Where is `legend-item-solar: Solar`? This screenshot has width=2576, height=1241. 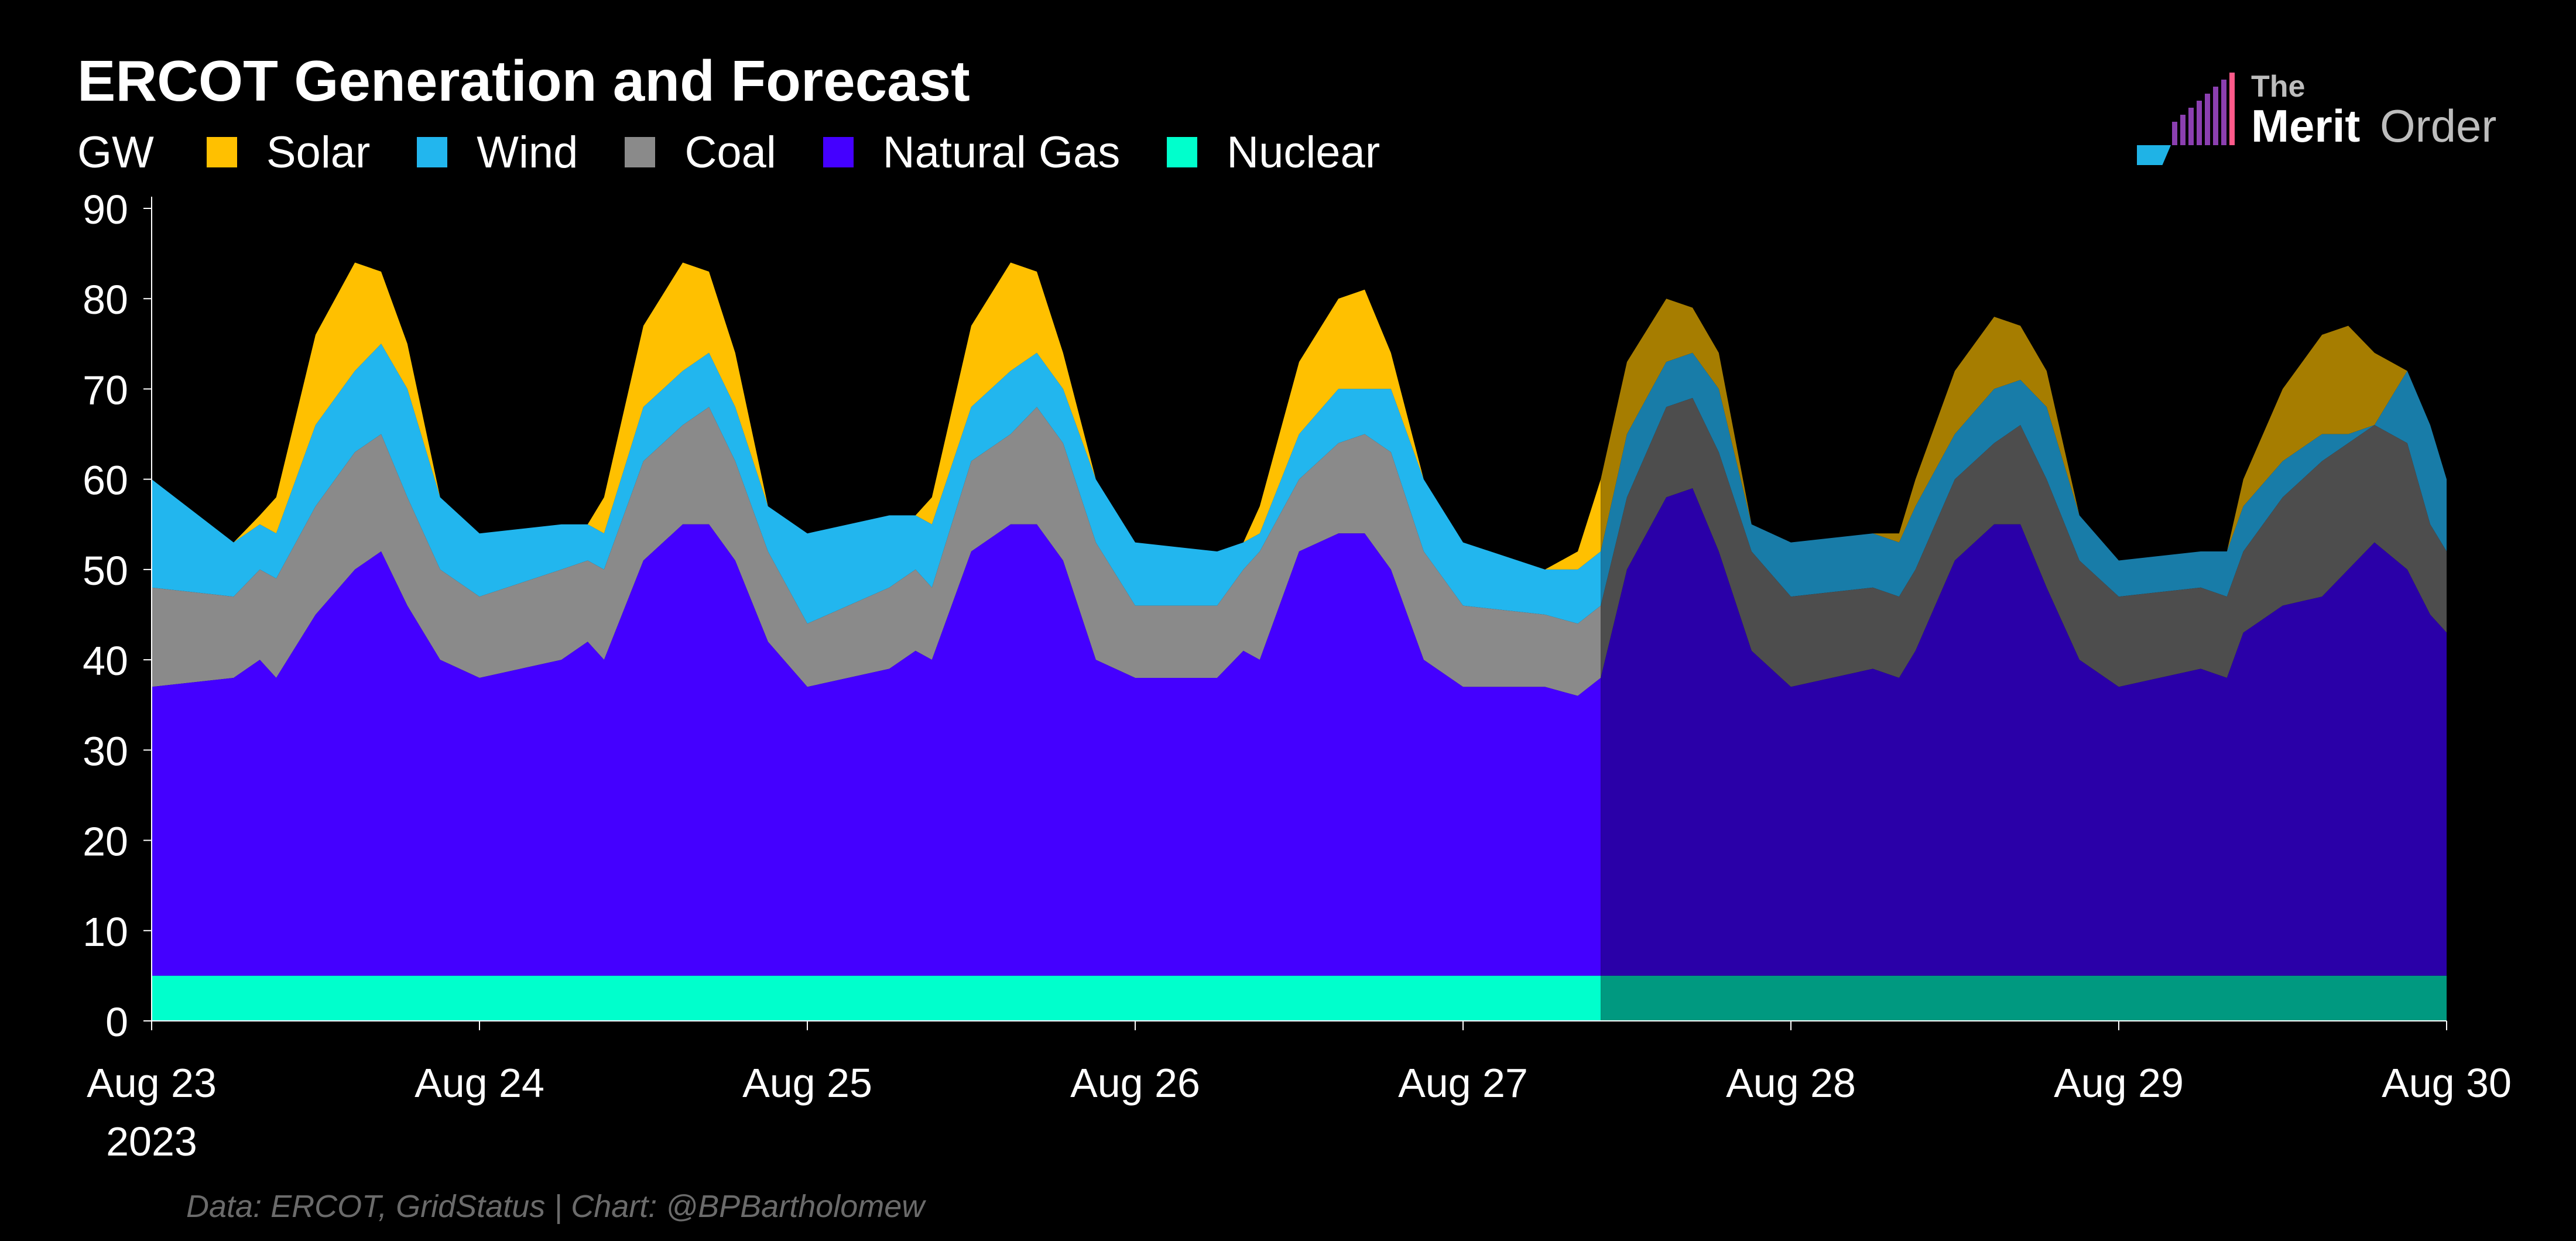 legend-item-solar: Solar is located at coordinates (288, 152).